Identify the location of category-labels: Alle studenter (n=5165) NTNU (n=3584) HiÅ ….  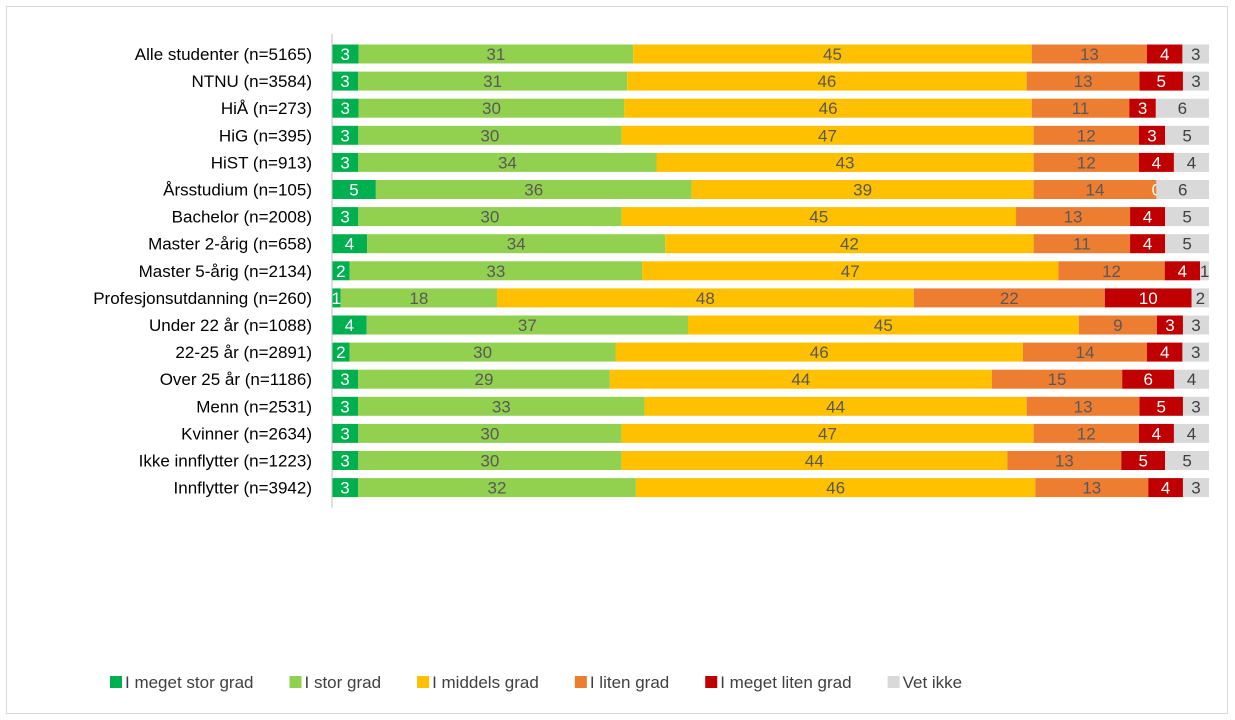
(202, 271).